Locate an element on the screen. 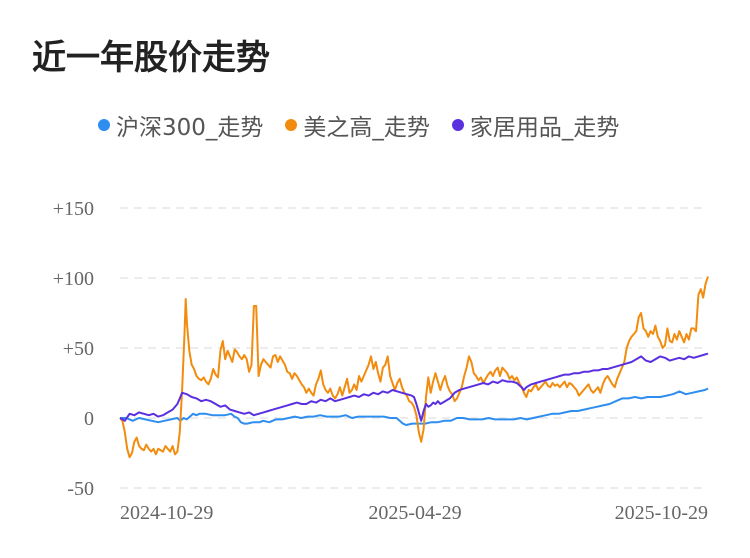 The height and width of the screenshot is (558, 750). legend-item-home-goods: 家居用品_走势 is located at coordinates (535, 125).